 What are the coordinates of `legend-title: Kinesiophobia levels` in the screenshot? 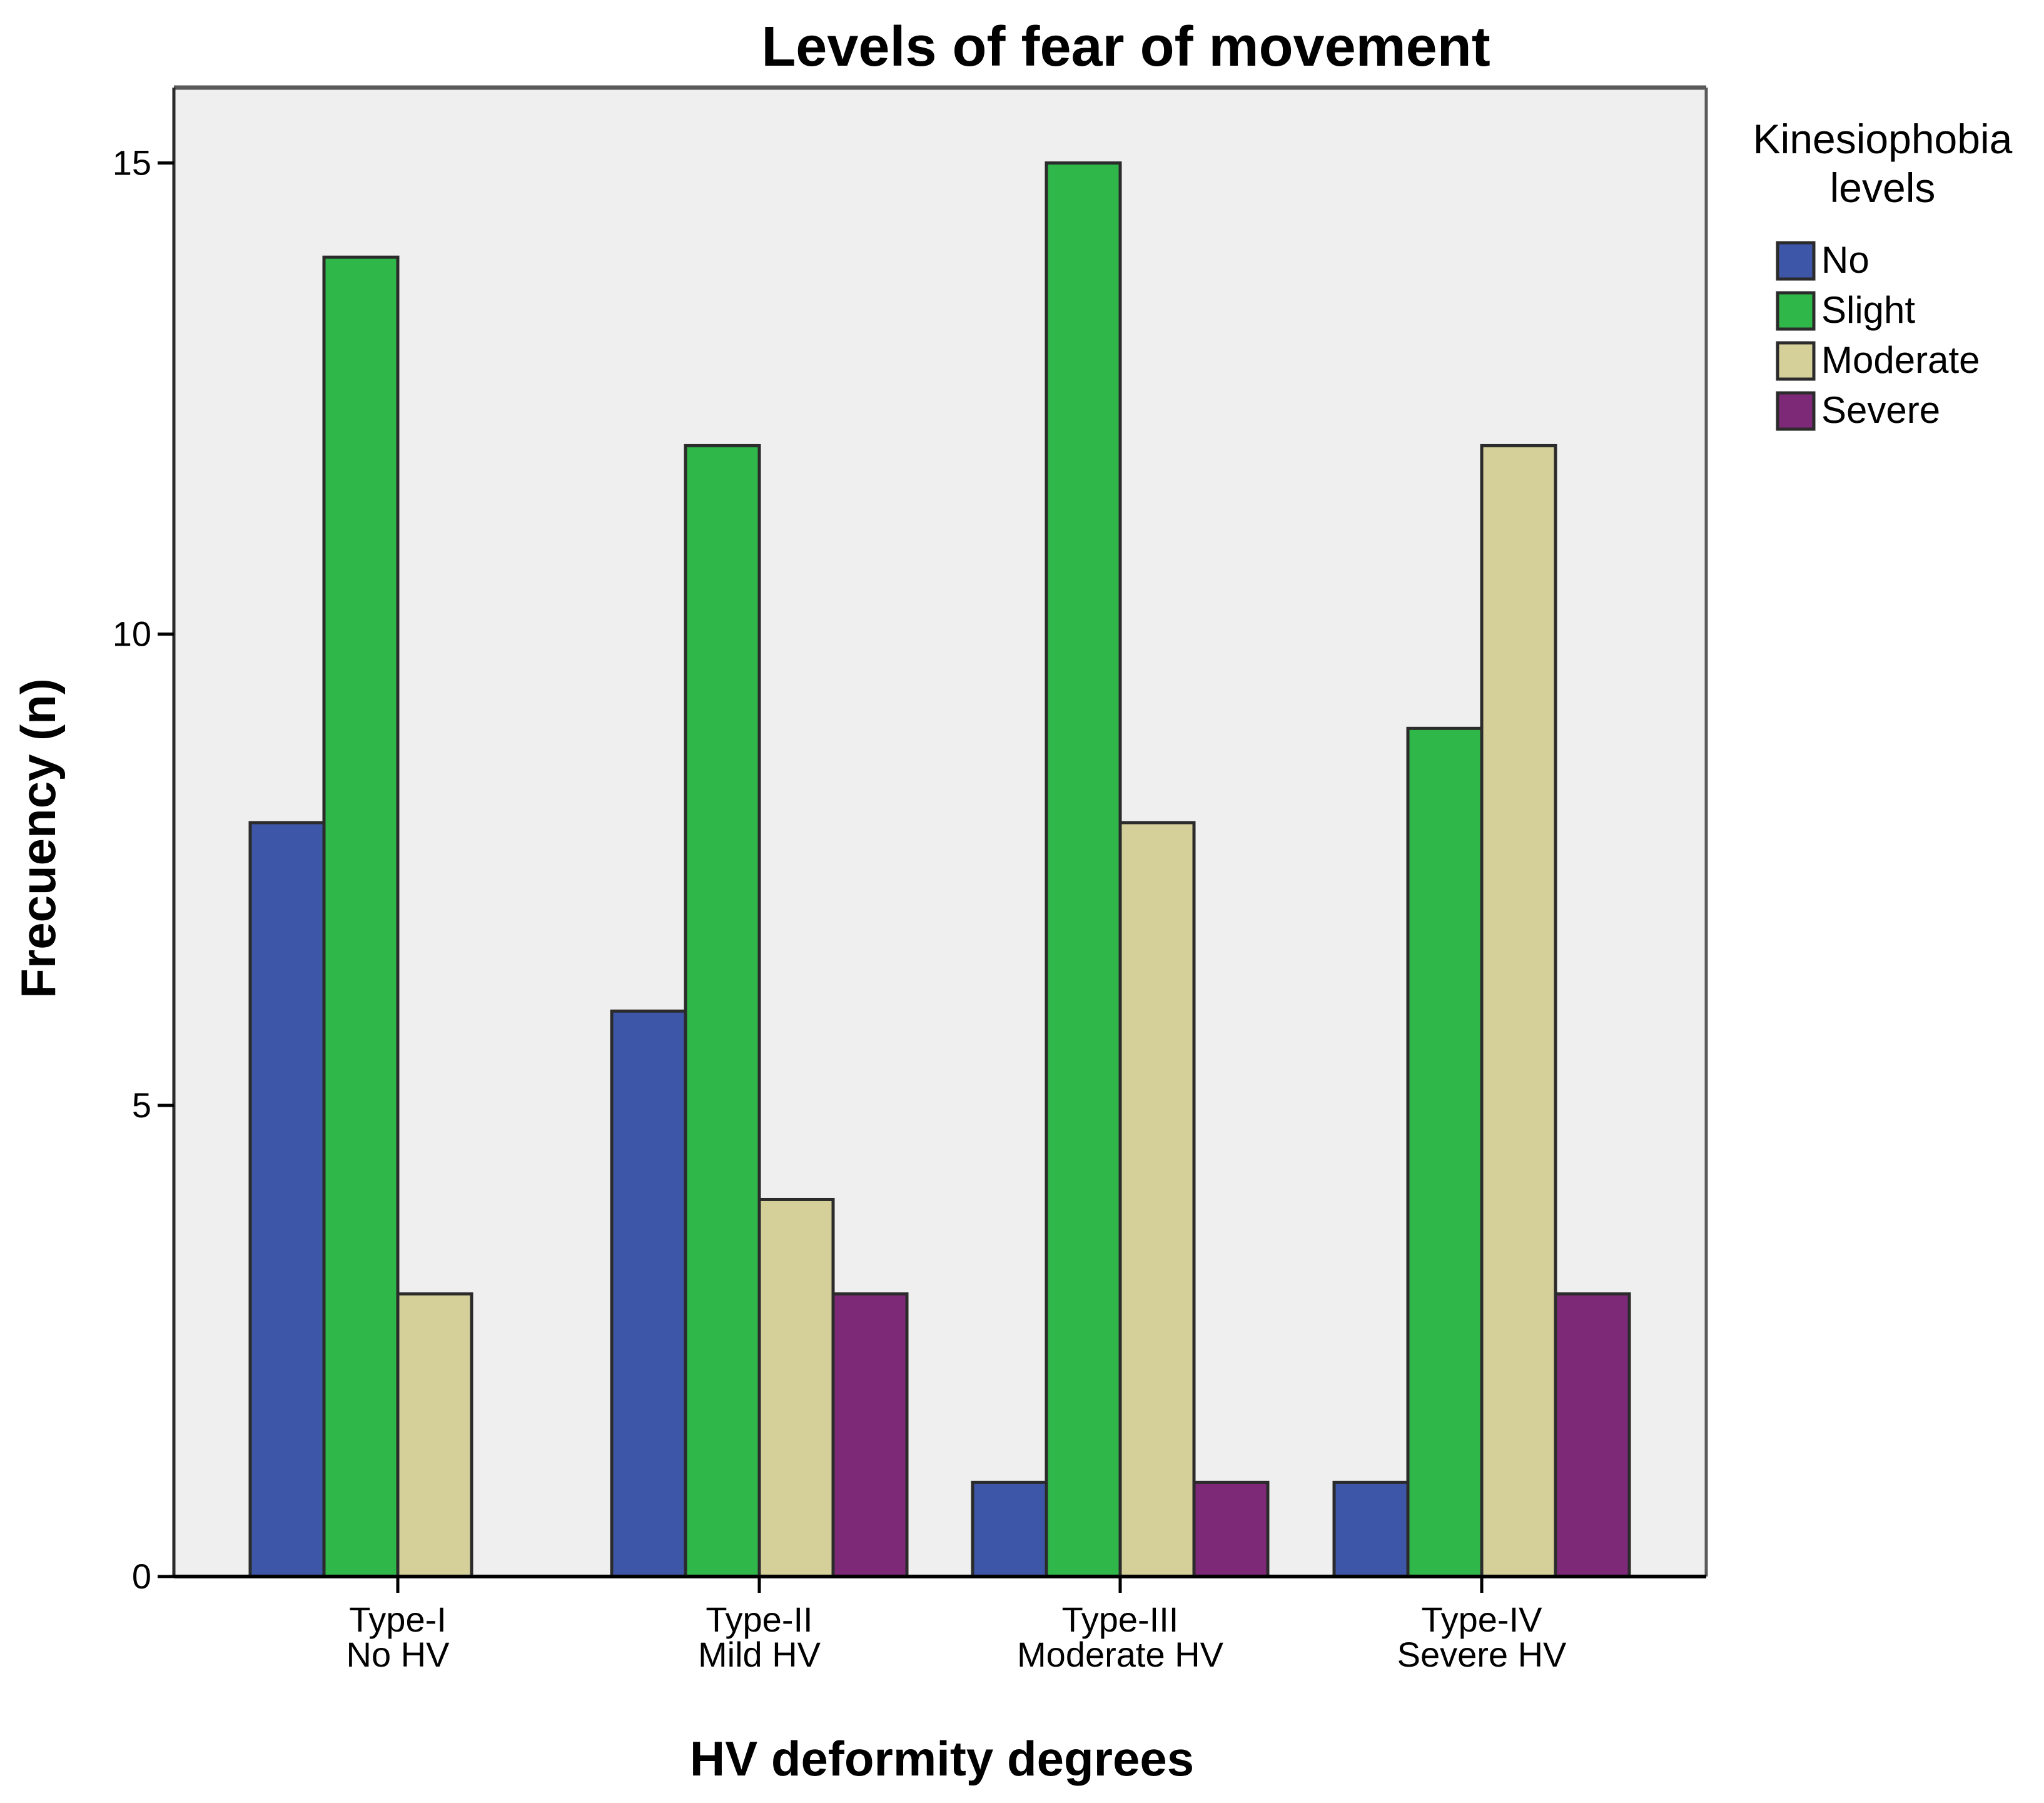 It's located at (1883, 164).